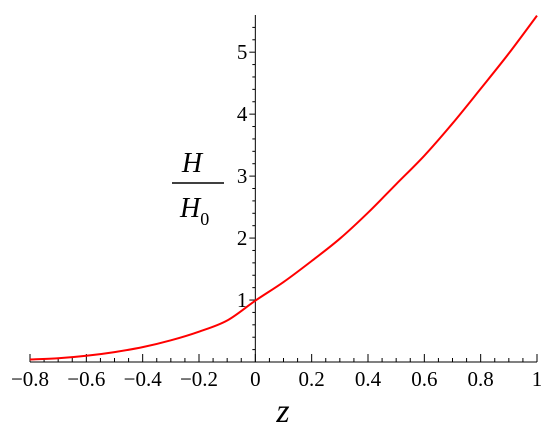  Describe the element at coordinates (242, 114) in the screenshot. I see `y-tick-label: 4` at that location.